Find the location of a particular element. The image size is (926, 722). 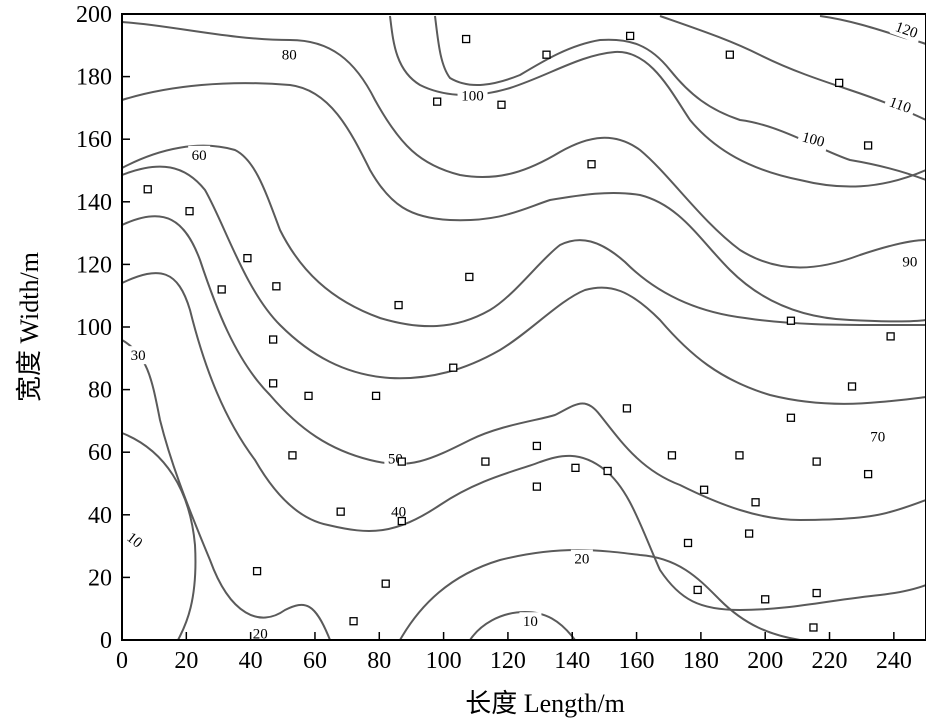

contour-label: 90 is located at coordinates (909, 261).